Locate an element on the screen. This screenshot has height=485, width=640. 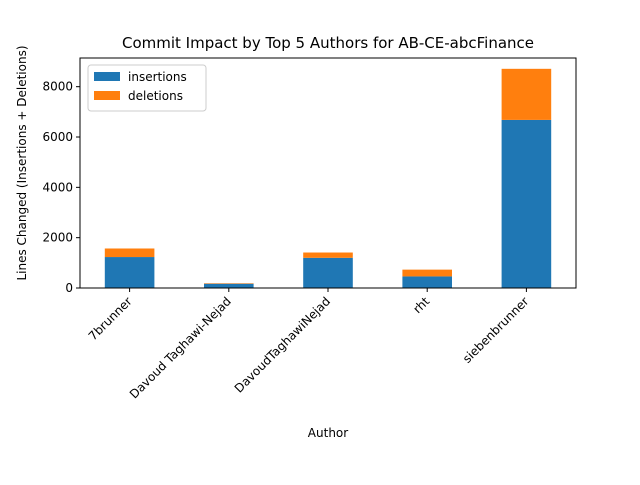
legend-label-insertions: insertions is located at coordinates (157, 77).